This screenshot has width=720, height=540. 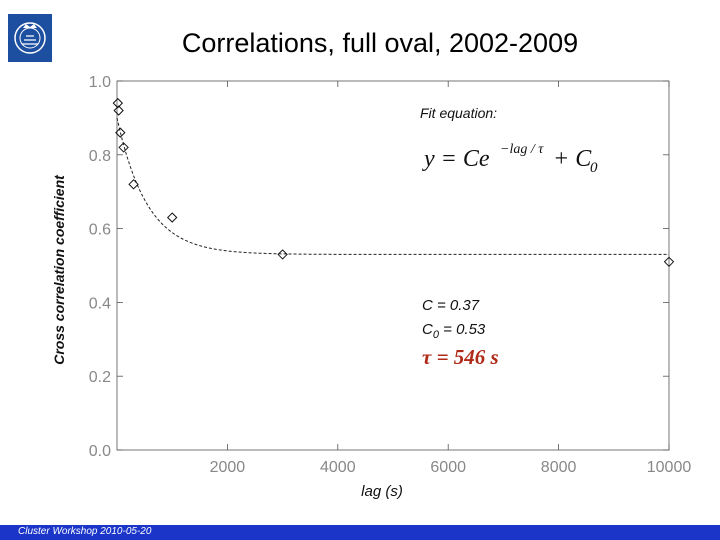 I want to click on c0-value: = 0.53, so click(x=462, y=329).